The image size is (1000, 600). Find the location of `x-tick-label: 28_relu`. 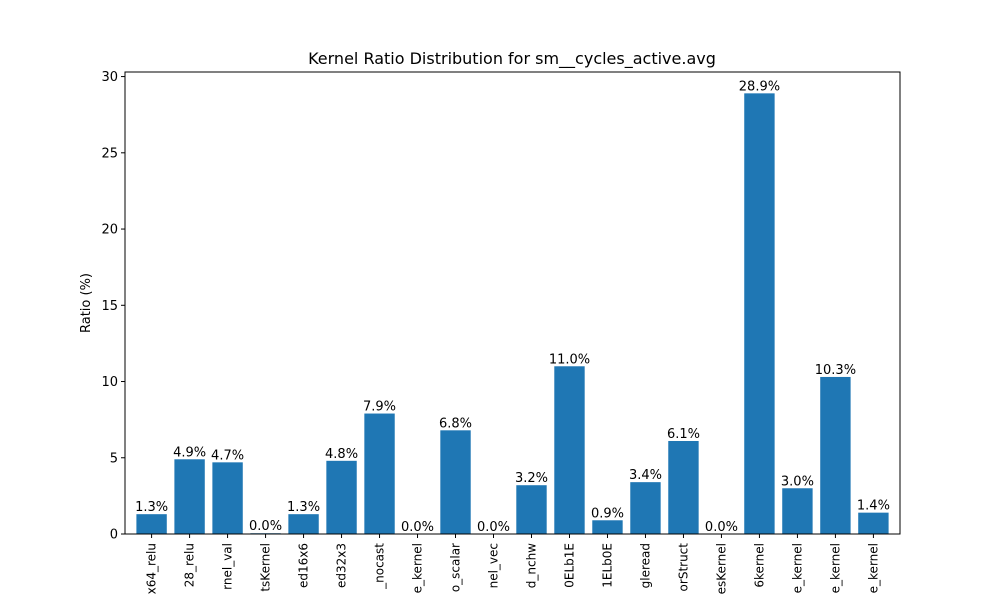

x-tick-label: 28_relu is located at coordinates (190, 565).